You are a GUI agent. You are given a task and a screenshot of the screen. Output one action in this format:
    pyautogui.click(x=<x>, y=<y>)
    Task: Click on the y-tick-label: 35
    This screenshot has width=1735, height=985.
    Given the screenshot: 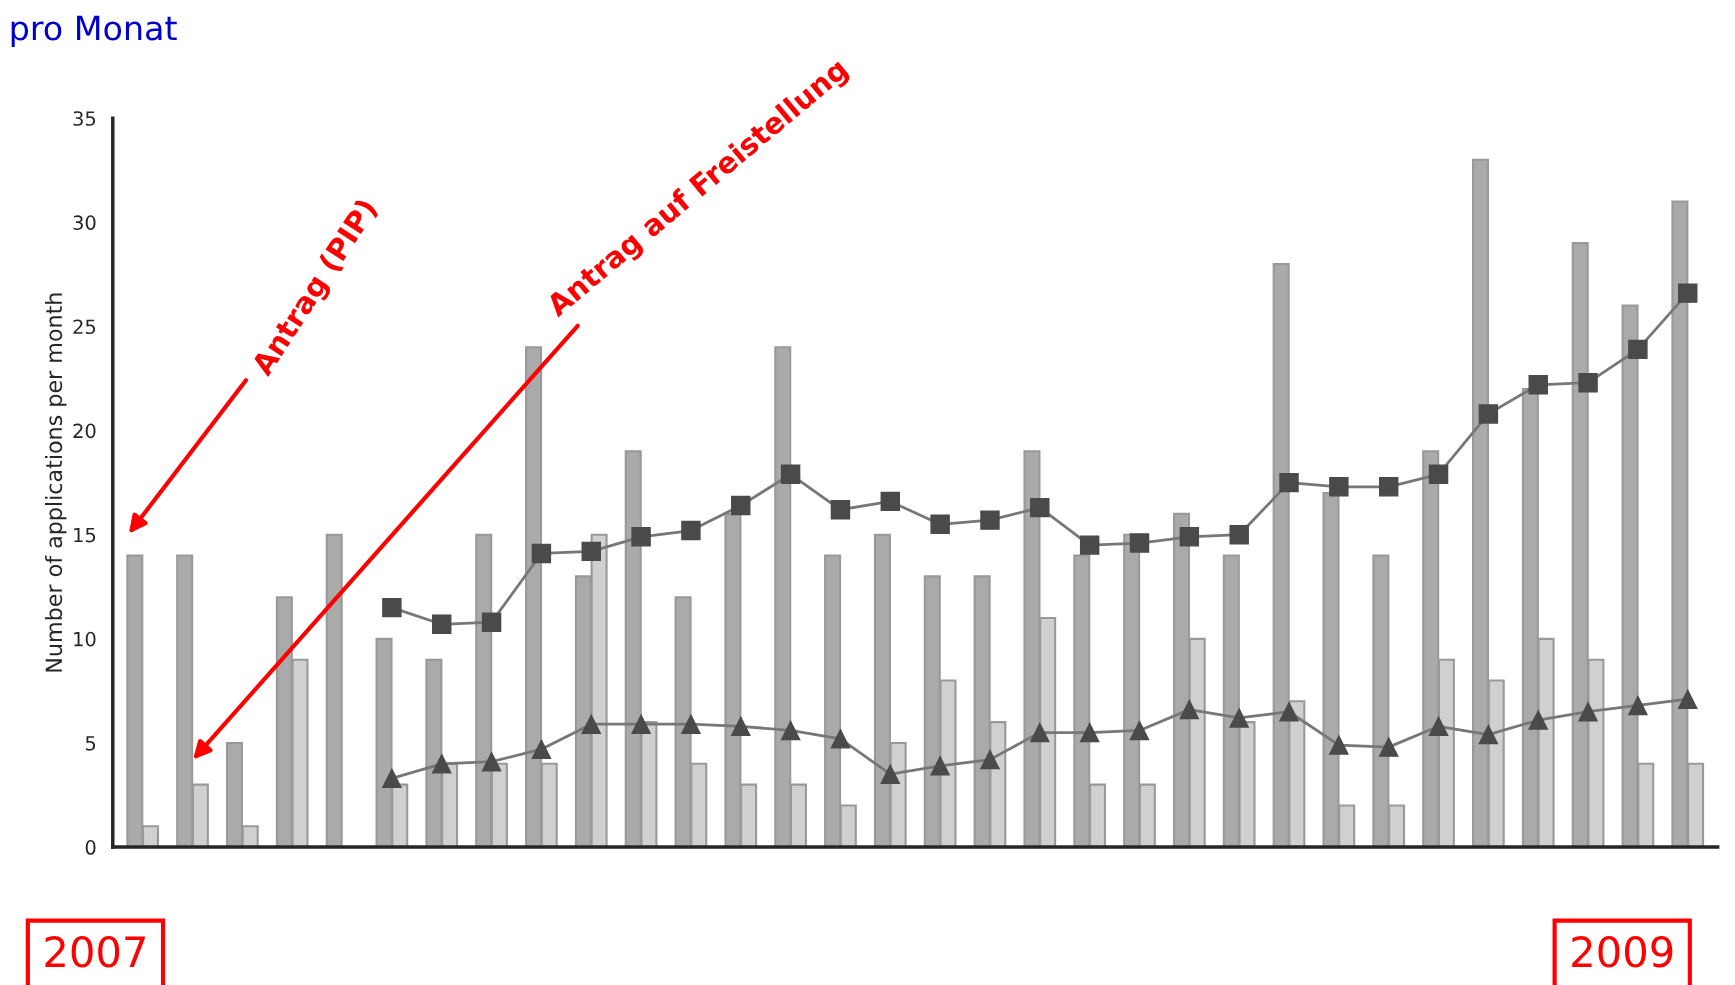 What is the action you would take?
    pyautogui.click(x=84, y=118)
    